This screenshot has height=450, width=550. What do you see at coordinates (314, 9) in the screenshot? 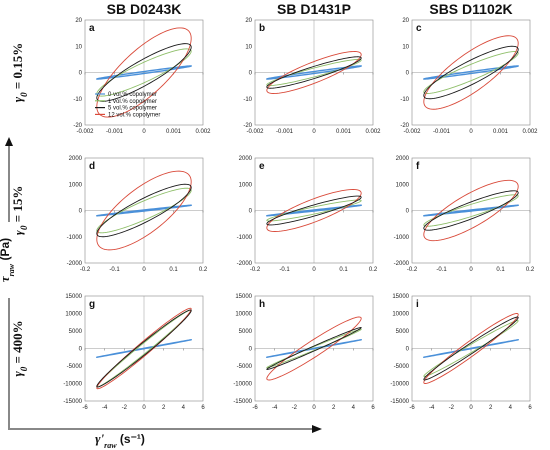
I see `column-title-2: SB D1431P` at bounding box center [314, 9].